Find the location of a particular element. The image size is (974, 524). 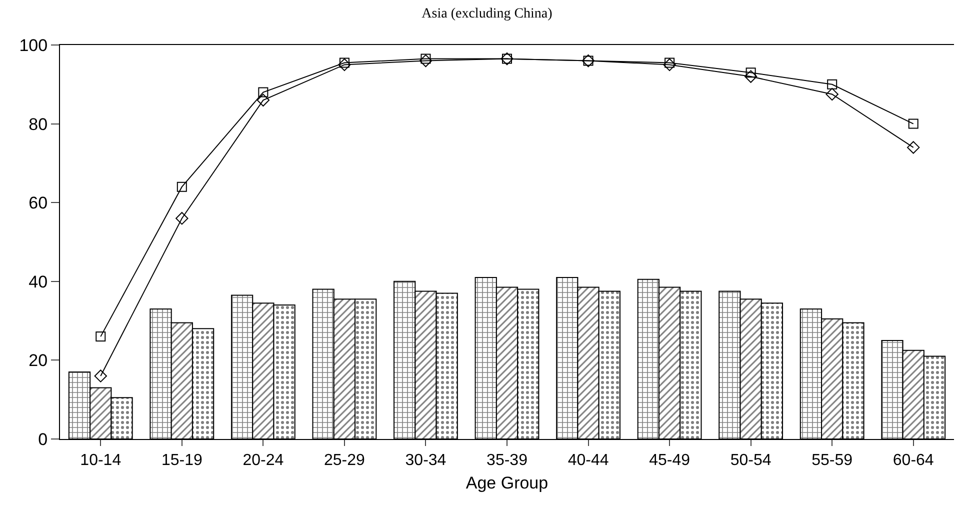

x-tick-label: 35-39 is located at coordinates (507, 461).